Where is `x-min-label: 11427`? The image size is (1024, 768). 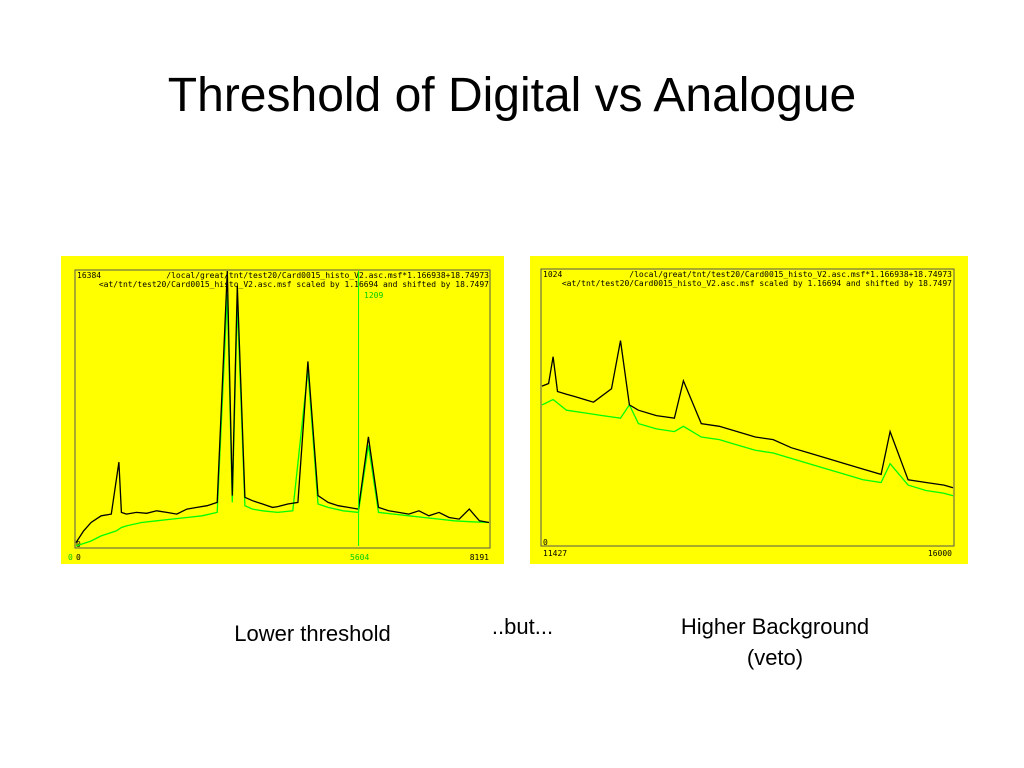
x-min-label: 11427 is located at coordinates (555, 553).